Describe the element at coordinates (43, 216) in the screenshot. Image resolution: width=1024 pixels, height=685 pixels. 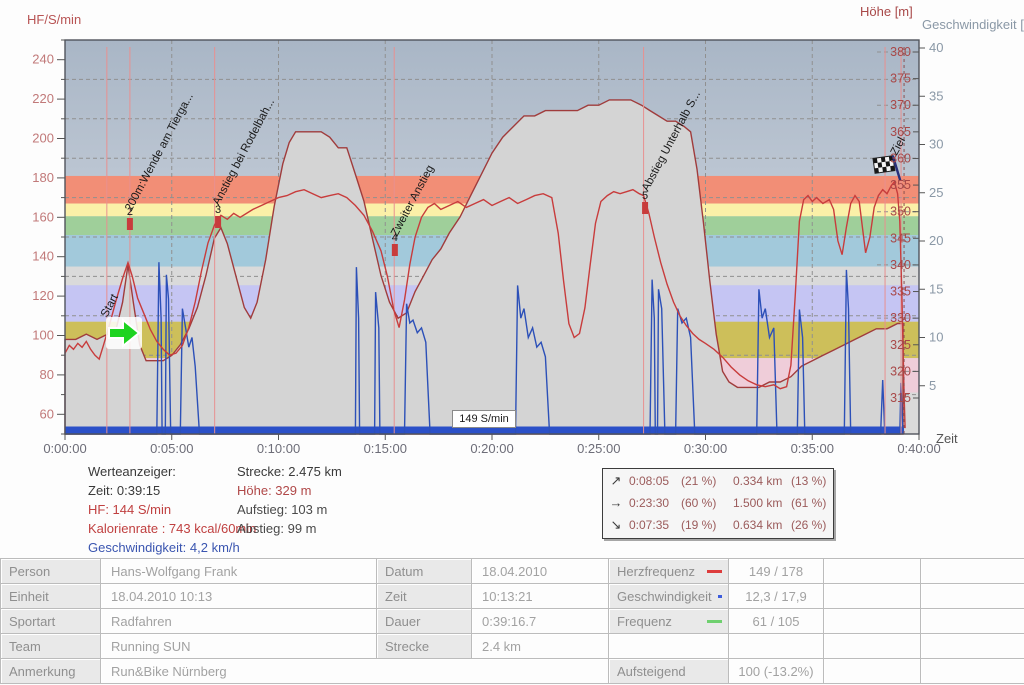
I see `svg-text: 160` at that location.